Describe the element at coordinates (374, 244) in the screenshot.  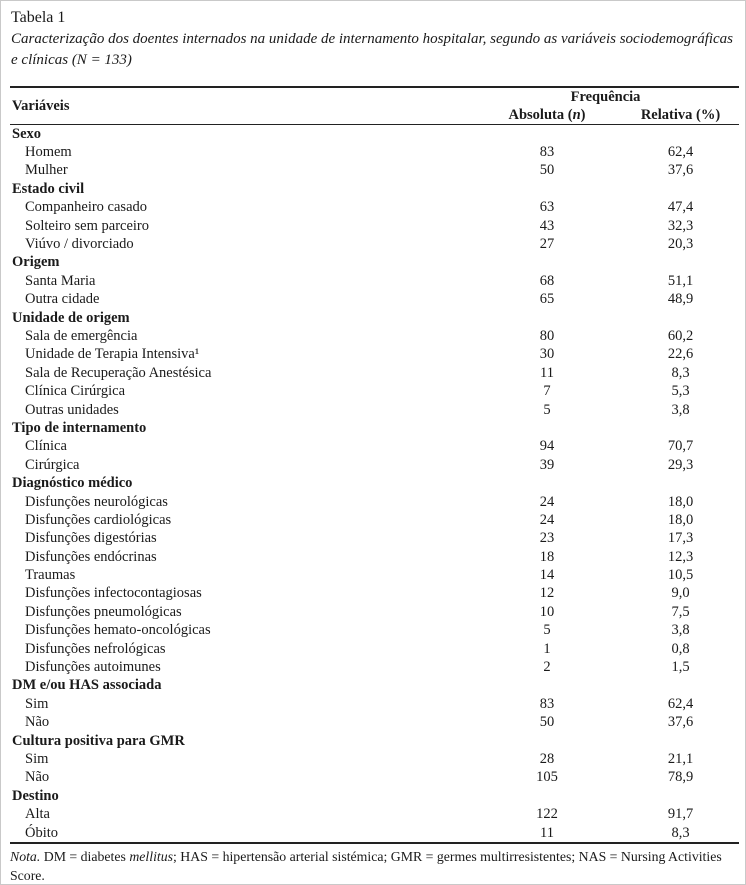
I see `table-row: Viúvo / divorciado 27 20,3` at that location.